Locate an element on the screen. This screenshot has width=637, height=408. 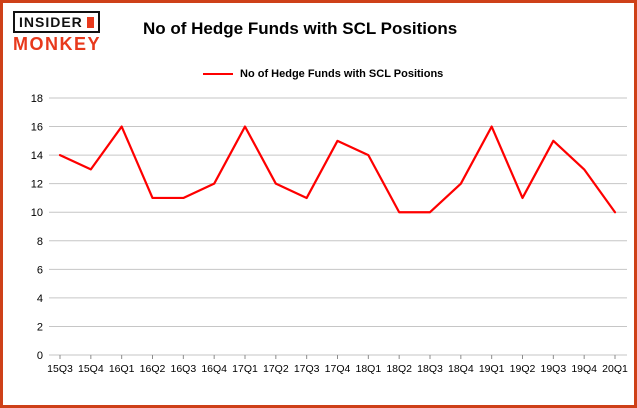
x-axis-label: 18Q4 is located at coordinates (461, 369).